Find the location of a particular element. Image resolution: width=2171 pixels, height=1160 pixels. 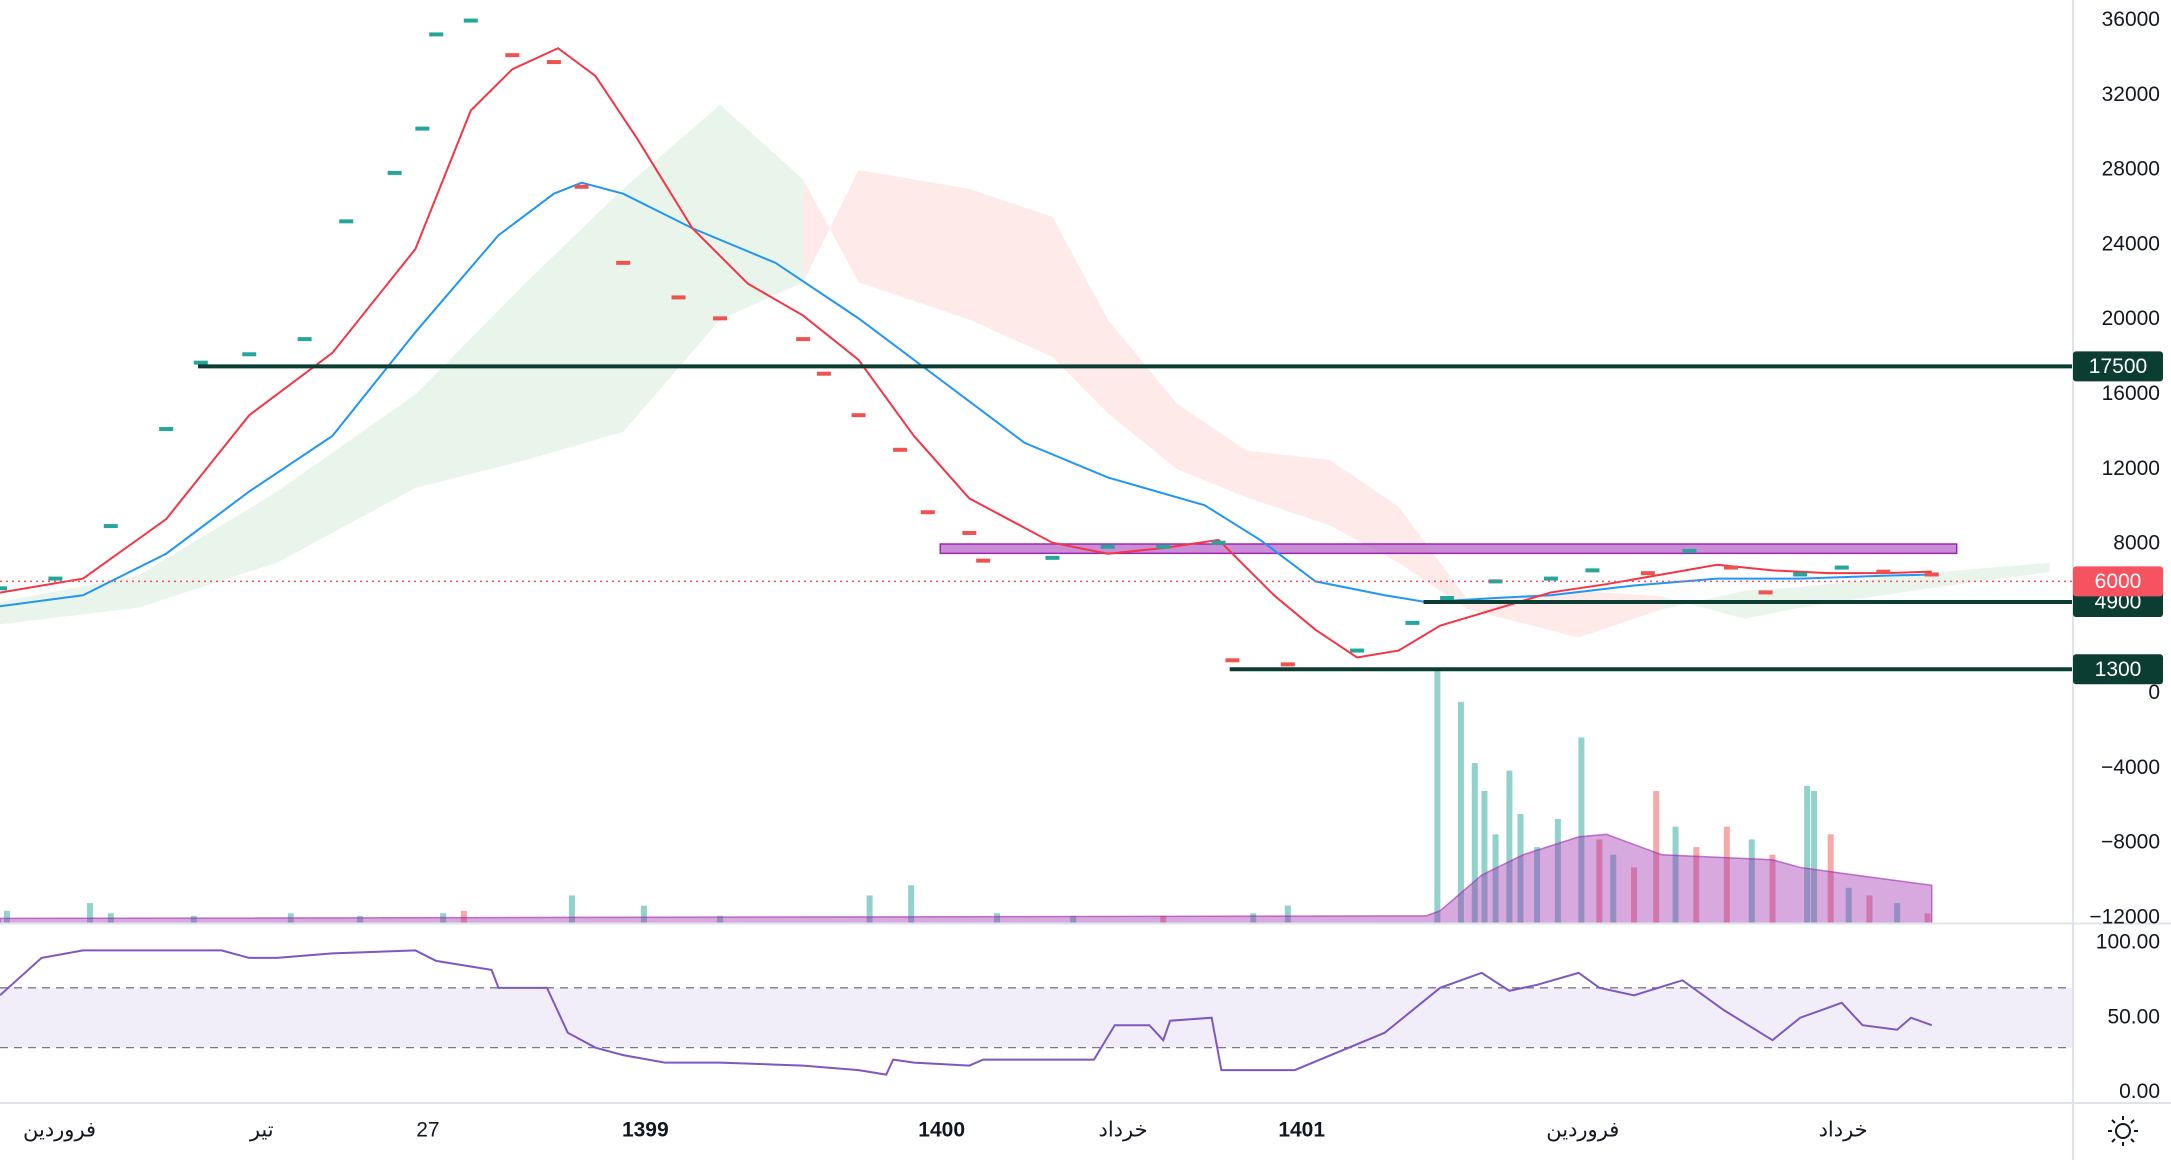

x-tick-label: 1400 is located at coordinates (941, 1130).